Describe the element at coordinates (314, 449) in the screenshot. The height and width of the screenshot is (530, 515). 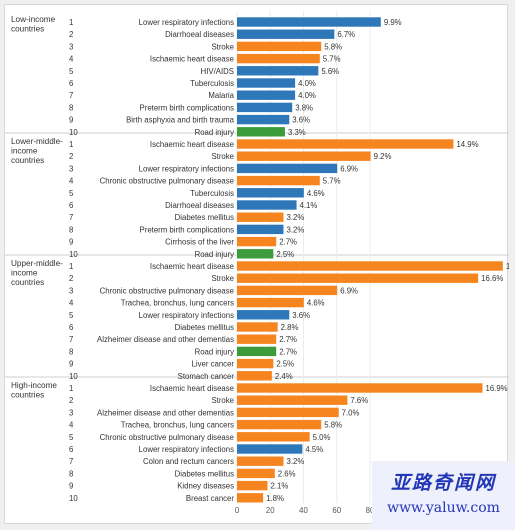
I see `value-label: 4.5%` at that location.